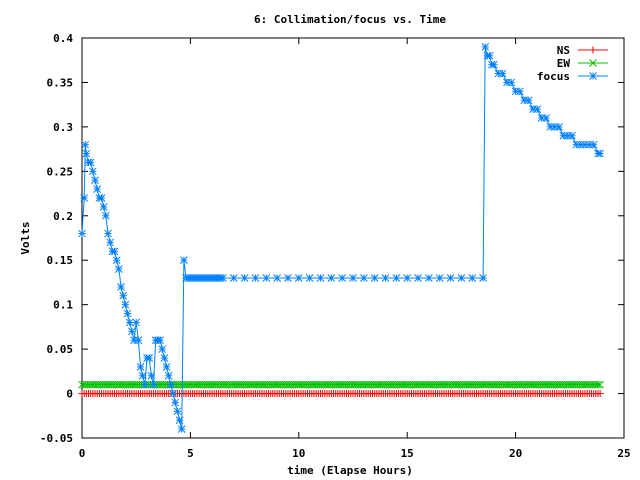 The width and height of the screenshot is (640, 480). Describe the element at coordinates (63, 38) in the screenshot. I see `y-tick-label: 0.4` at that location.